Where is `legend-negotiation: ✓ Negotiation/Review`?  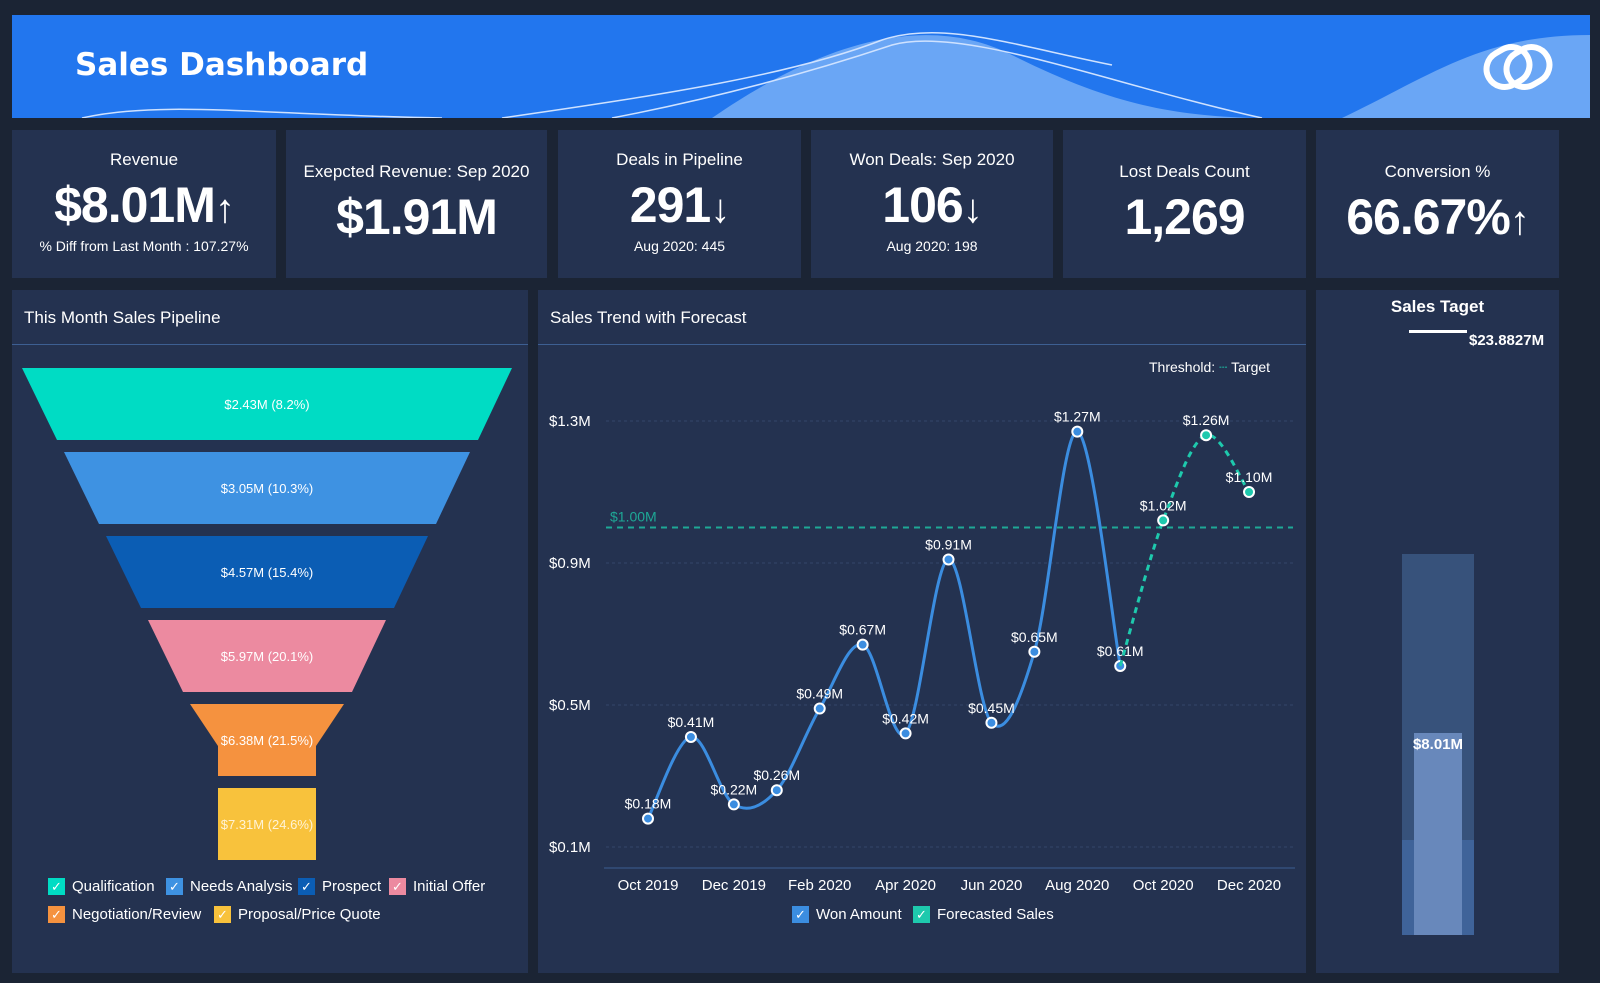
legend-negotiation: ✓ Negotiation/Review is located at coordinates (124, 914).